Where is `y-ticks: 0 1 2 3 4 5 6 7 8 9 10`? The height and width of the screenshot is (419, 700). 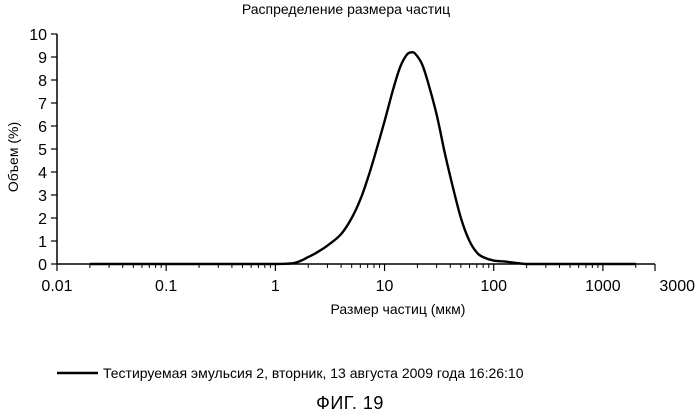 y-ticks: 0 1 2 3 4 5 6 7 8 9 10 is located at coordinates (43, 150).